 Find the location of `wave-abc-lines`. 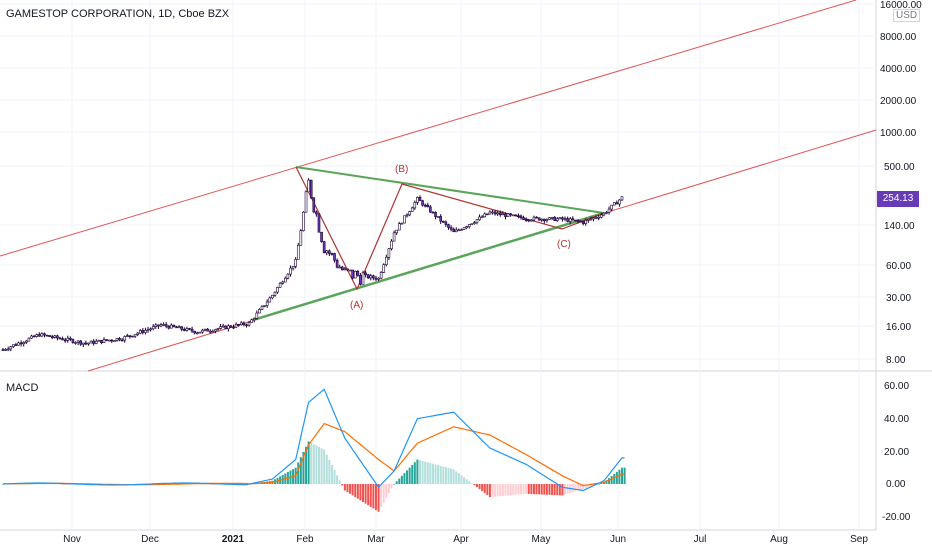

wave-abc-lines is located at coordinates (450, 228).